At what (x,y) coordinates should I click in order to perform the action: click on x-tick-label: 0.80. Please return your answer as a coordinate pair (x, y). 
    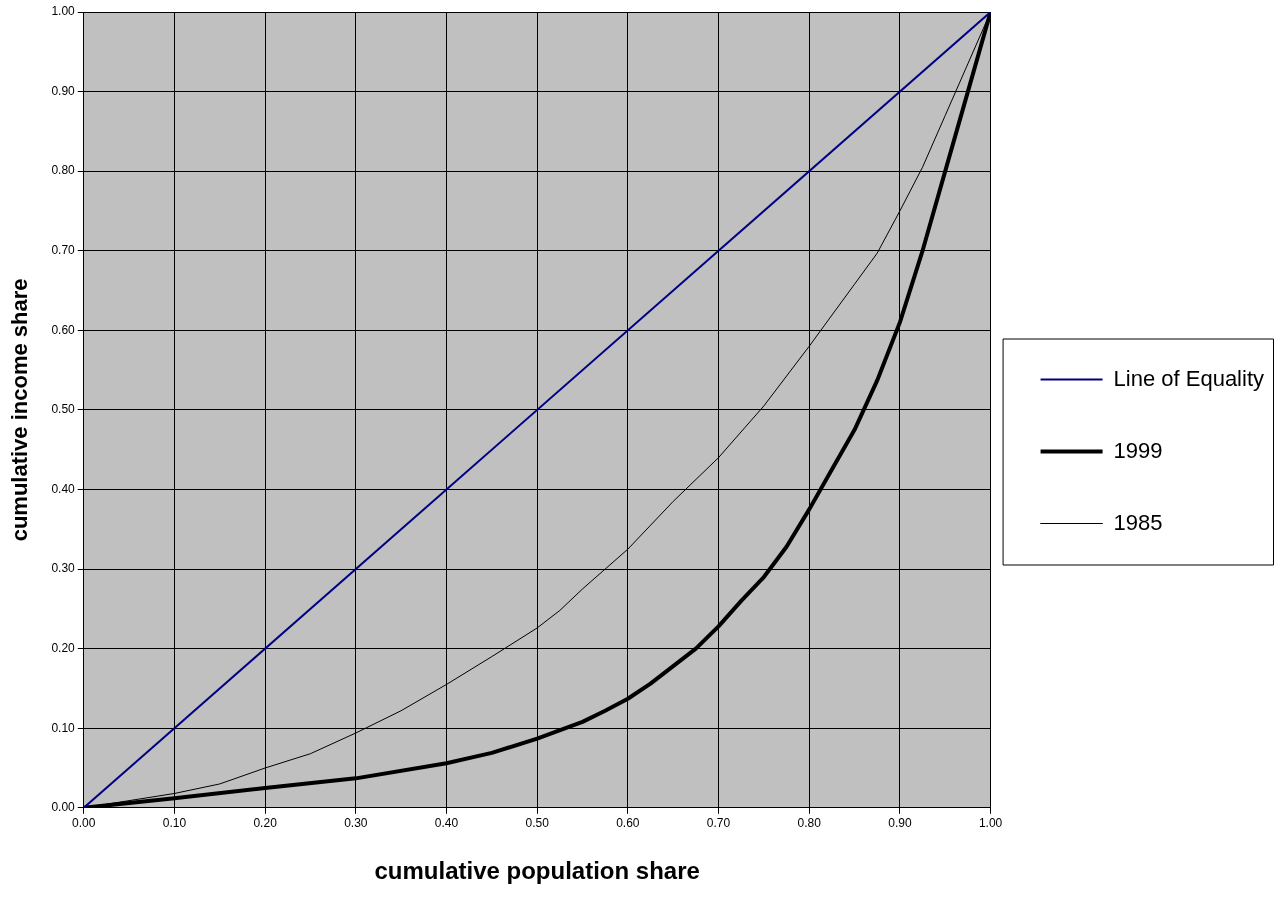
    Looking at the image, I should click on (809, 823).